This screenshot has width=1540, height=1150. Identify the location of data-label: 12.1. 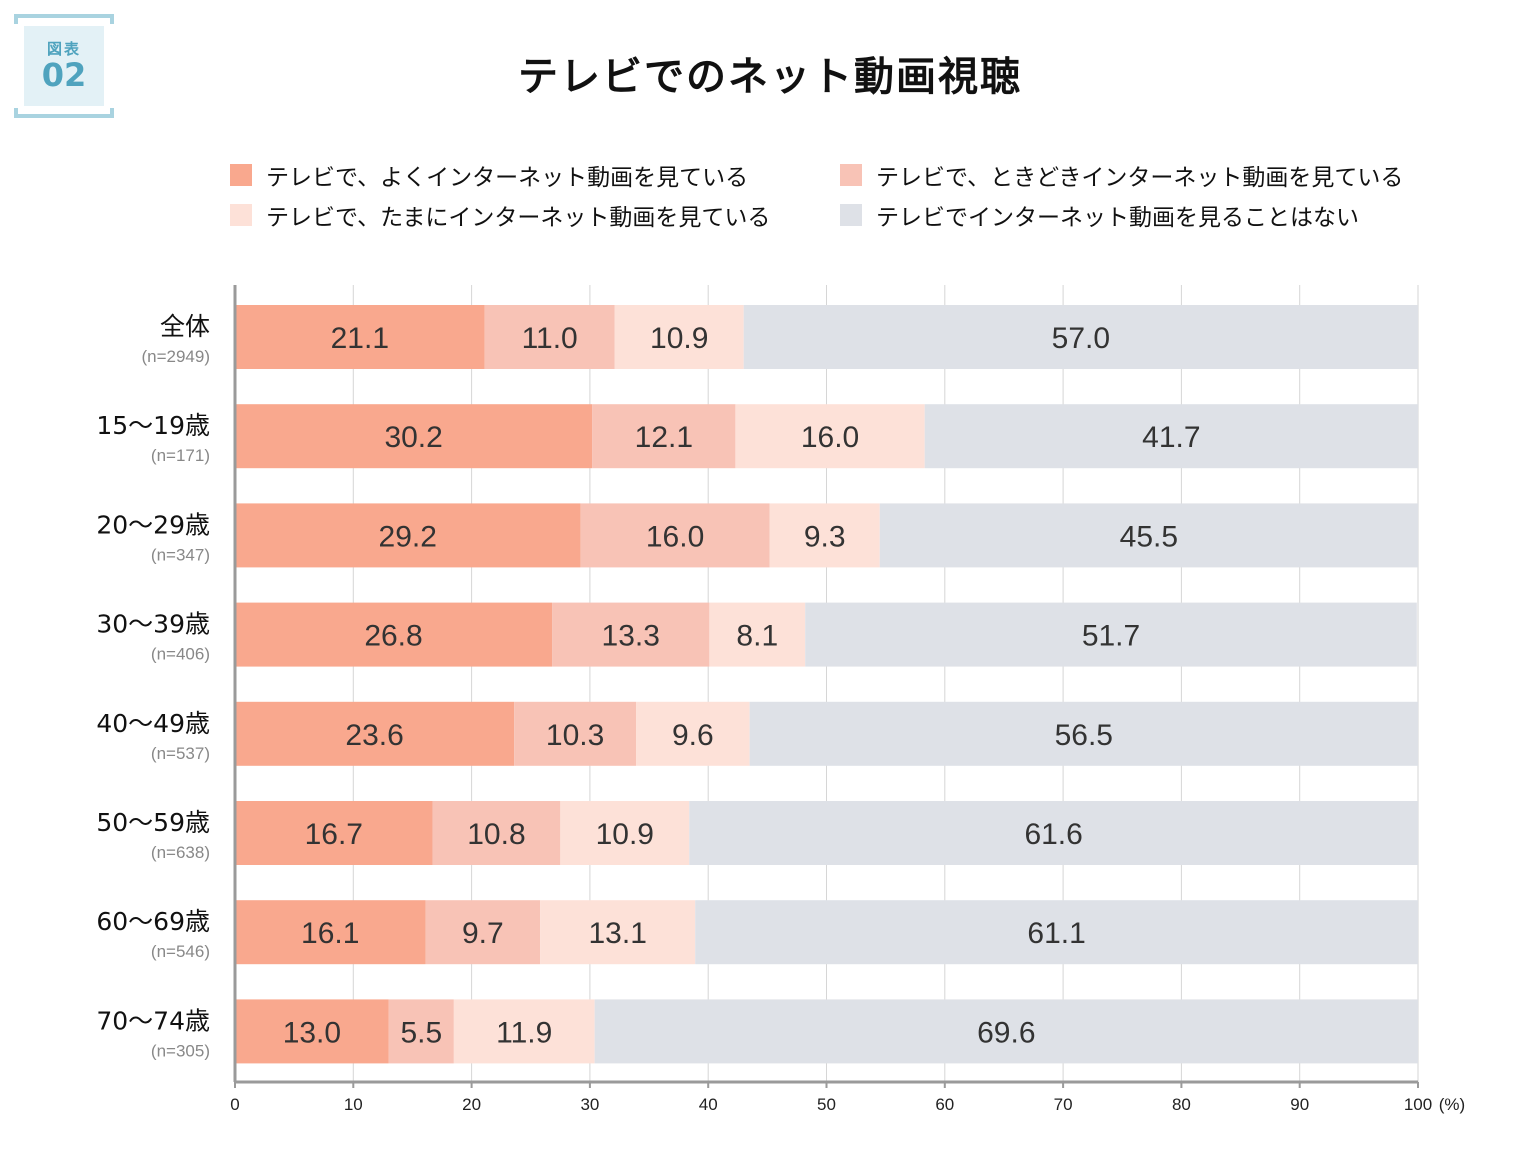
(664, 437).